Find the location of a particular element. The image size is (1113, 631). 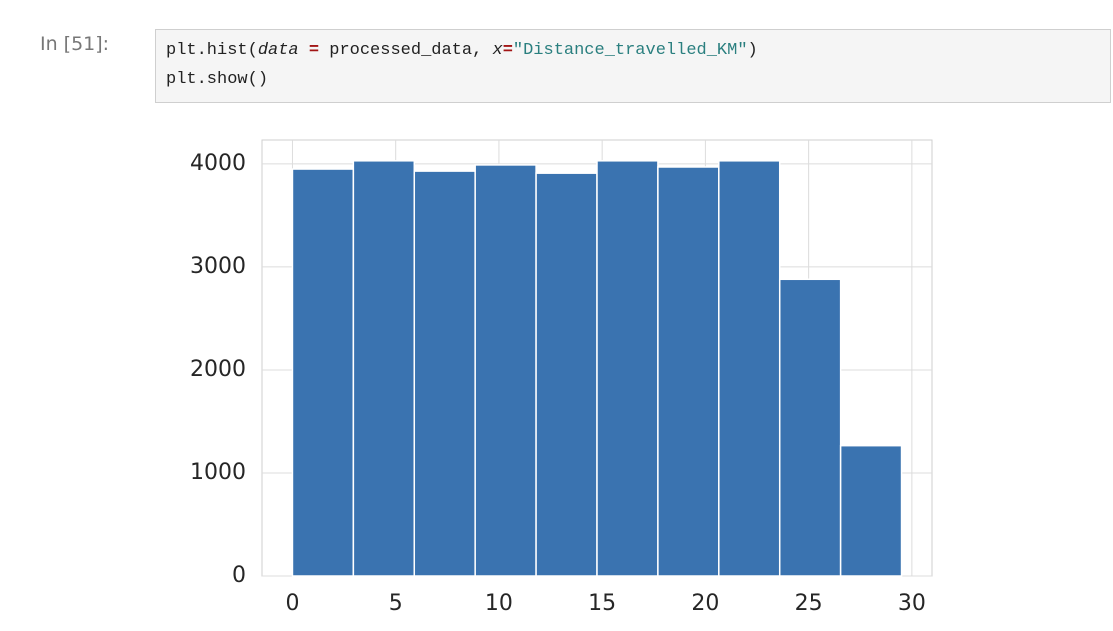

code-token: x is located at coordinates (497, 50).